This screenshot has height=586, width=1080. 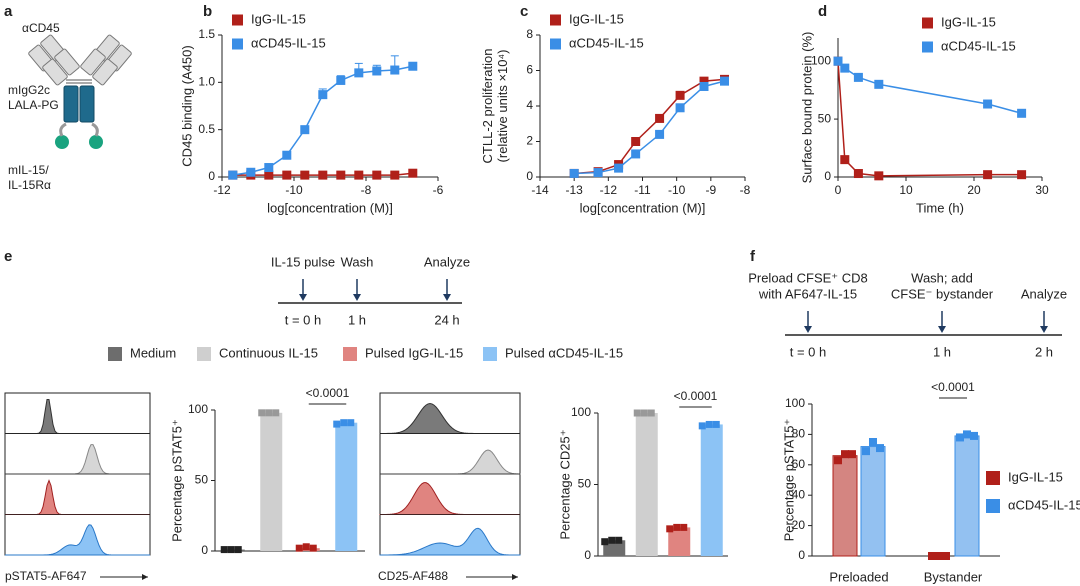 I want to click on legend-label: Pulsed IgG-IL-15, so click(x=414, y=352).